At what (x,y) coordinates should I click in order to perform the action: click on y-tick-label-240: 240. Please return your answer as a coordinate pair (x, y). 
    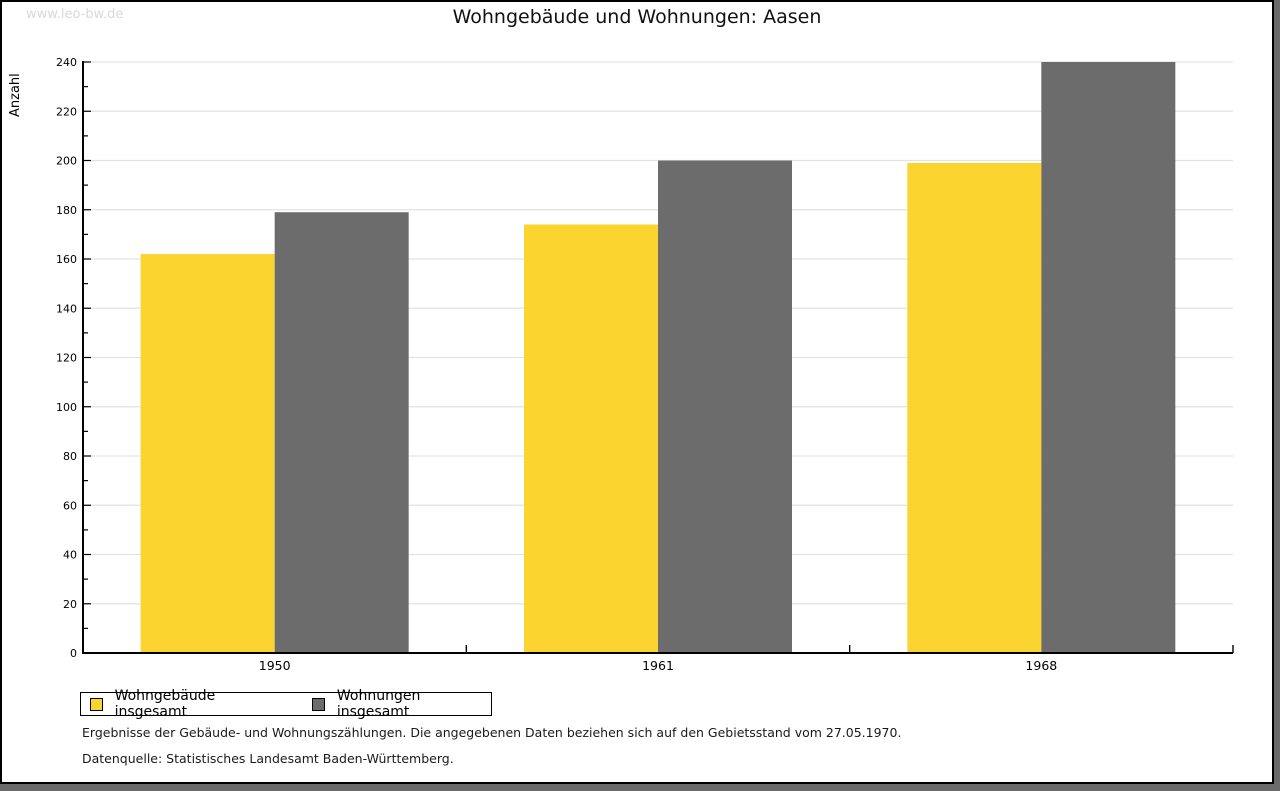
    Looking at the image, I should click on (66, 62).